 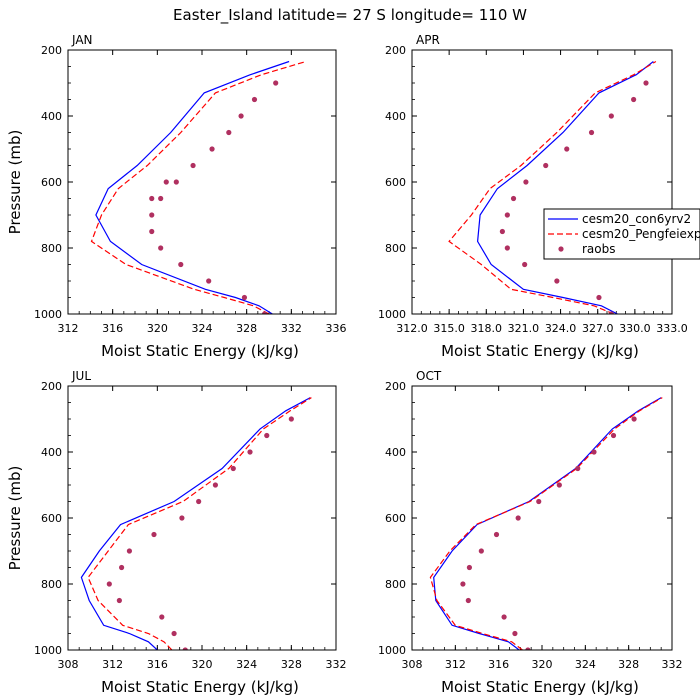 What do you see at coordinates (429, 376) in the screenshot?
I see `panel-label: OCT` at bounding box center [429, 376].